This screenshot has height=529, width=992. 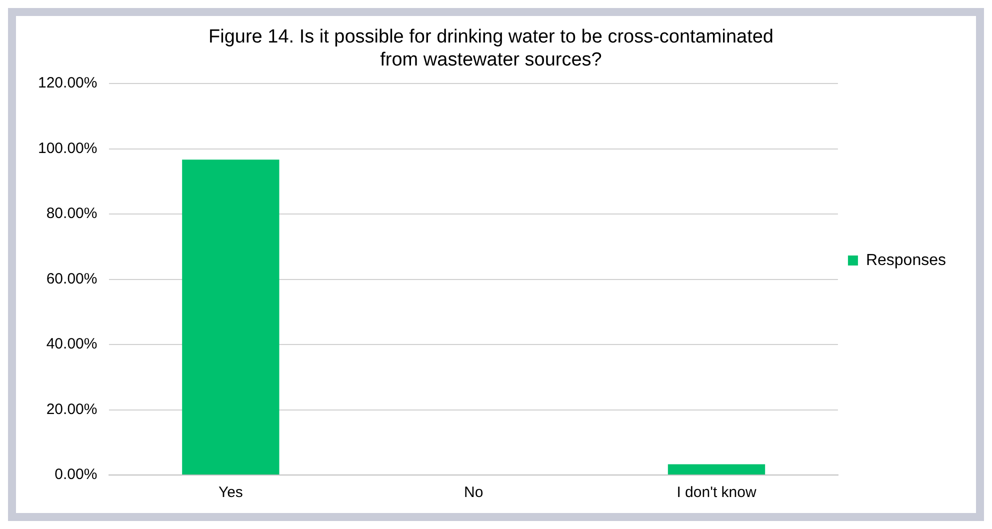 I want to click on y-tick-label: 0.00%, so click(x=76, y=475).